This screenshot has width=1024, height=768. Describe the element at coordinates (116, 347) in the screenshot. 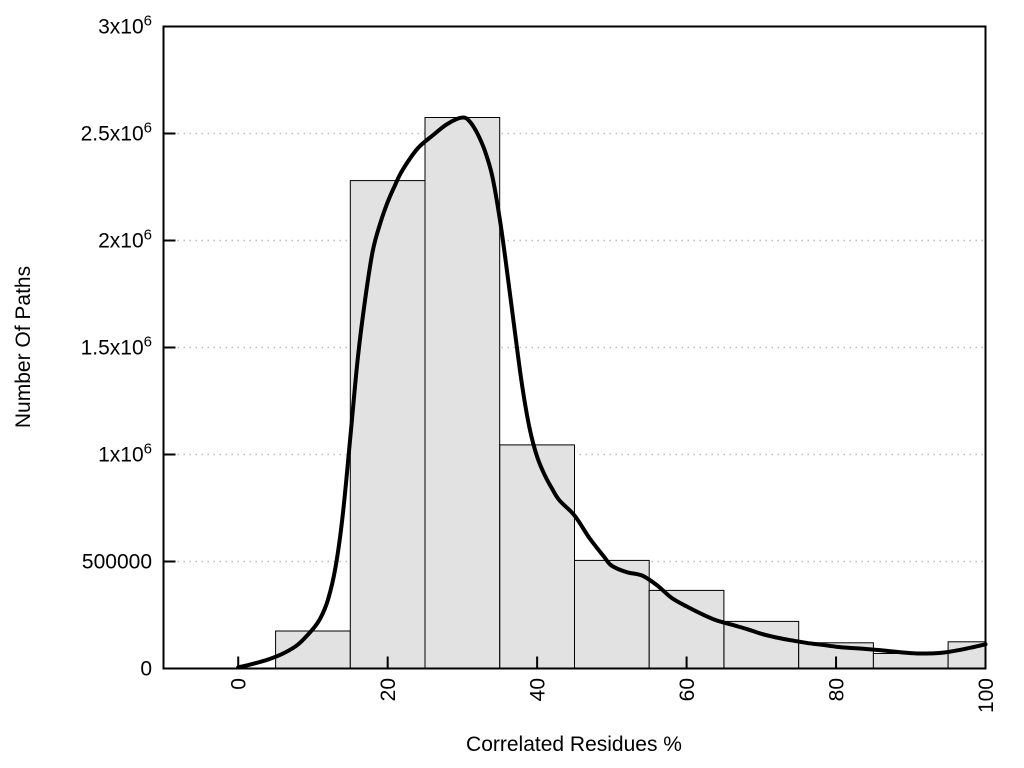

I see `y-tick-label: 1.5x10⁶` at that location.